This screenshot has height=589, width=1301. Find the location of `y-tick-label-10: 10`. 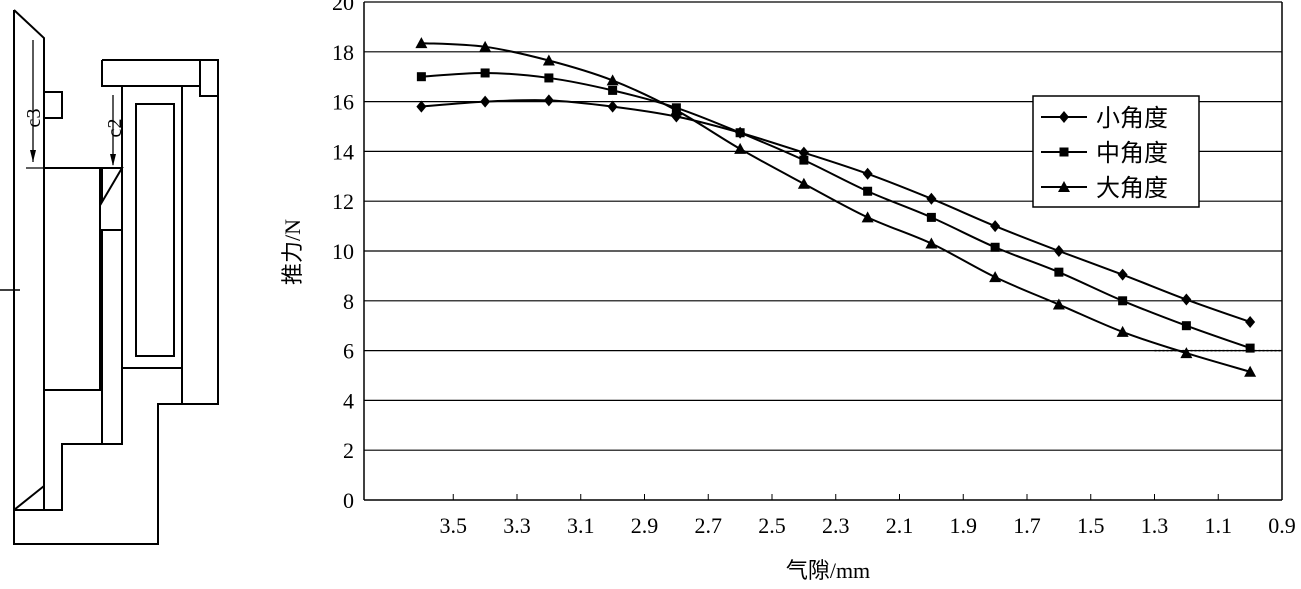

y-tick-label-10: 10 is located at coordinates (343, 251).